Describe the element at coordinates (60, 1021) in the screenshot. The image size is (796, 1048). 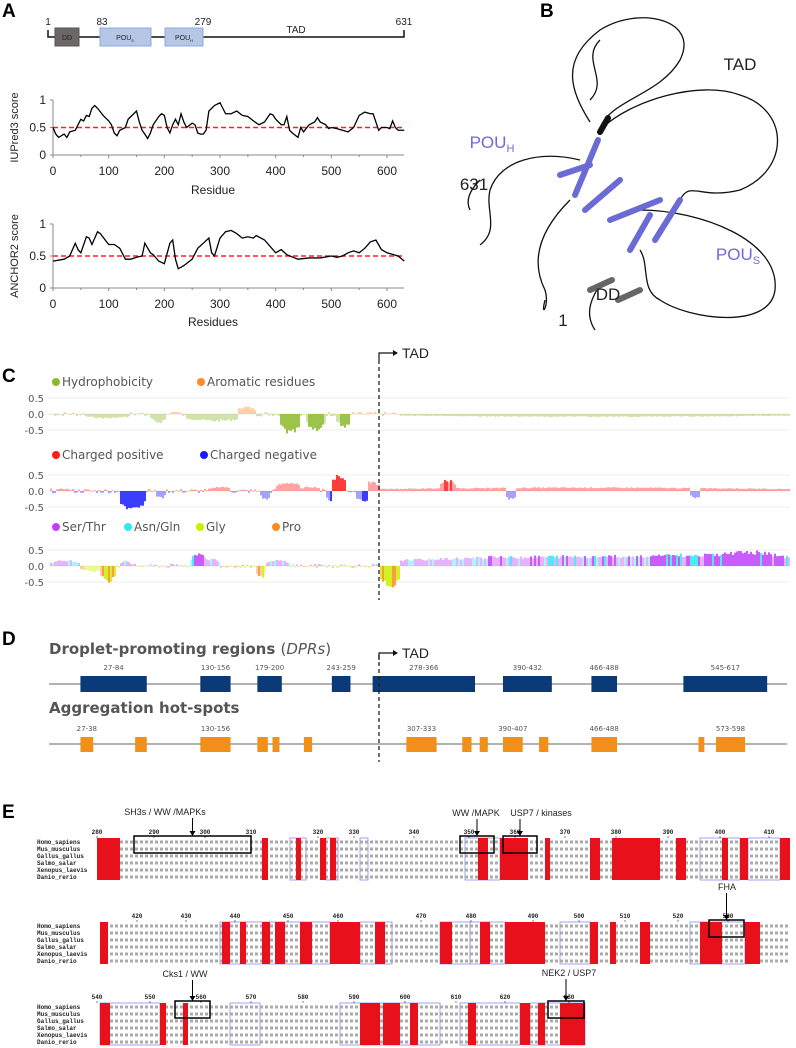
I see `species-name: Gallus_gallus` at that location.